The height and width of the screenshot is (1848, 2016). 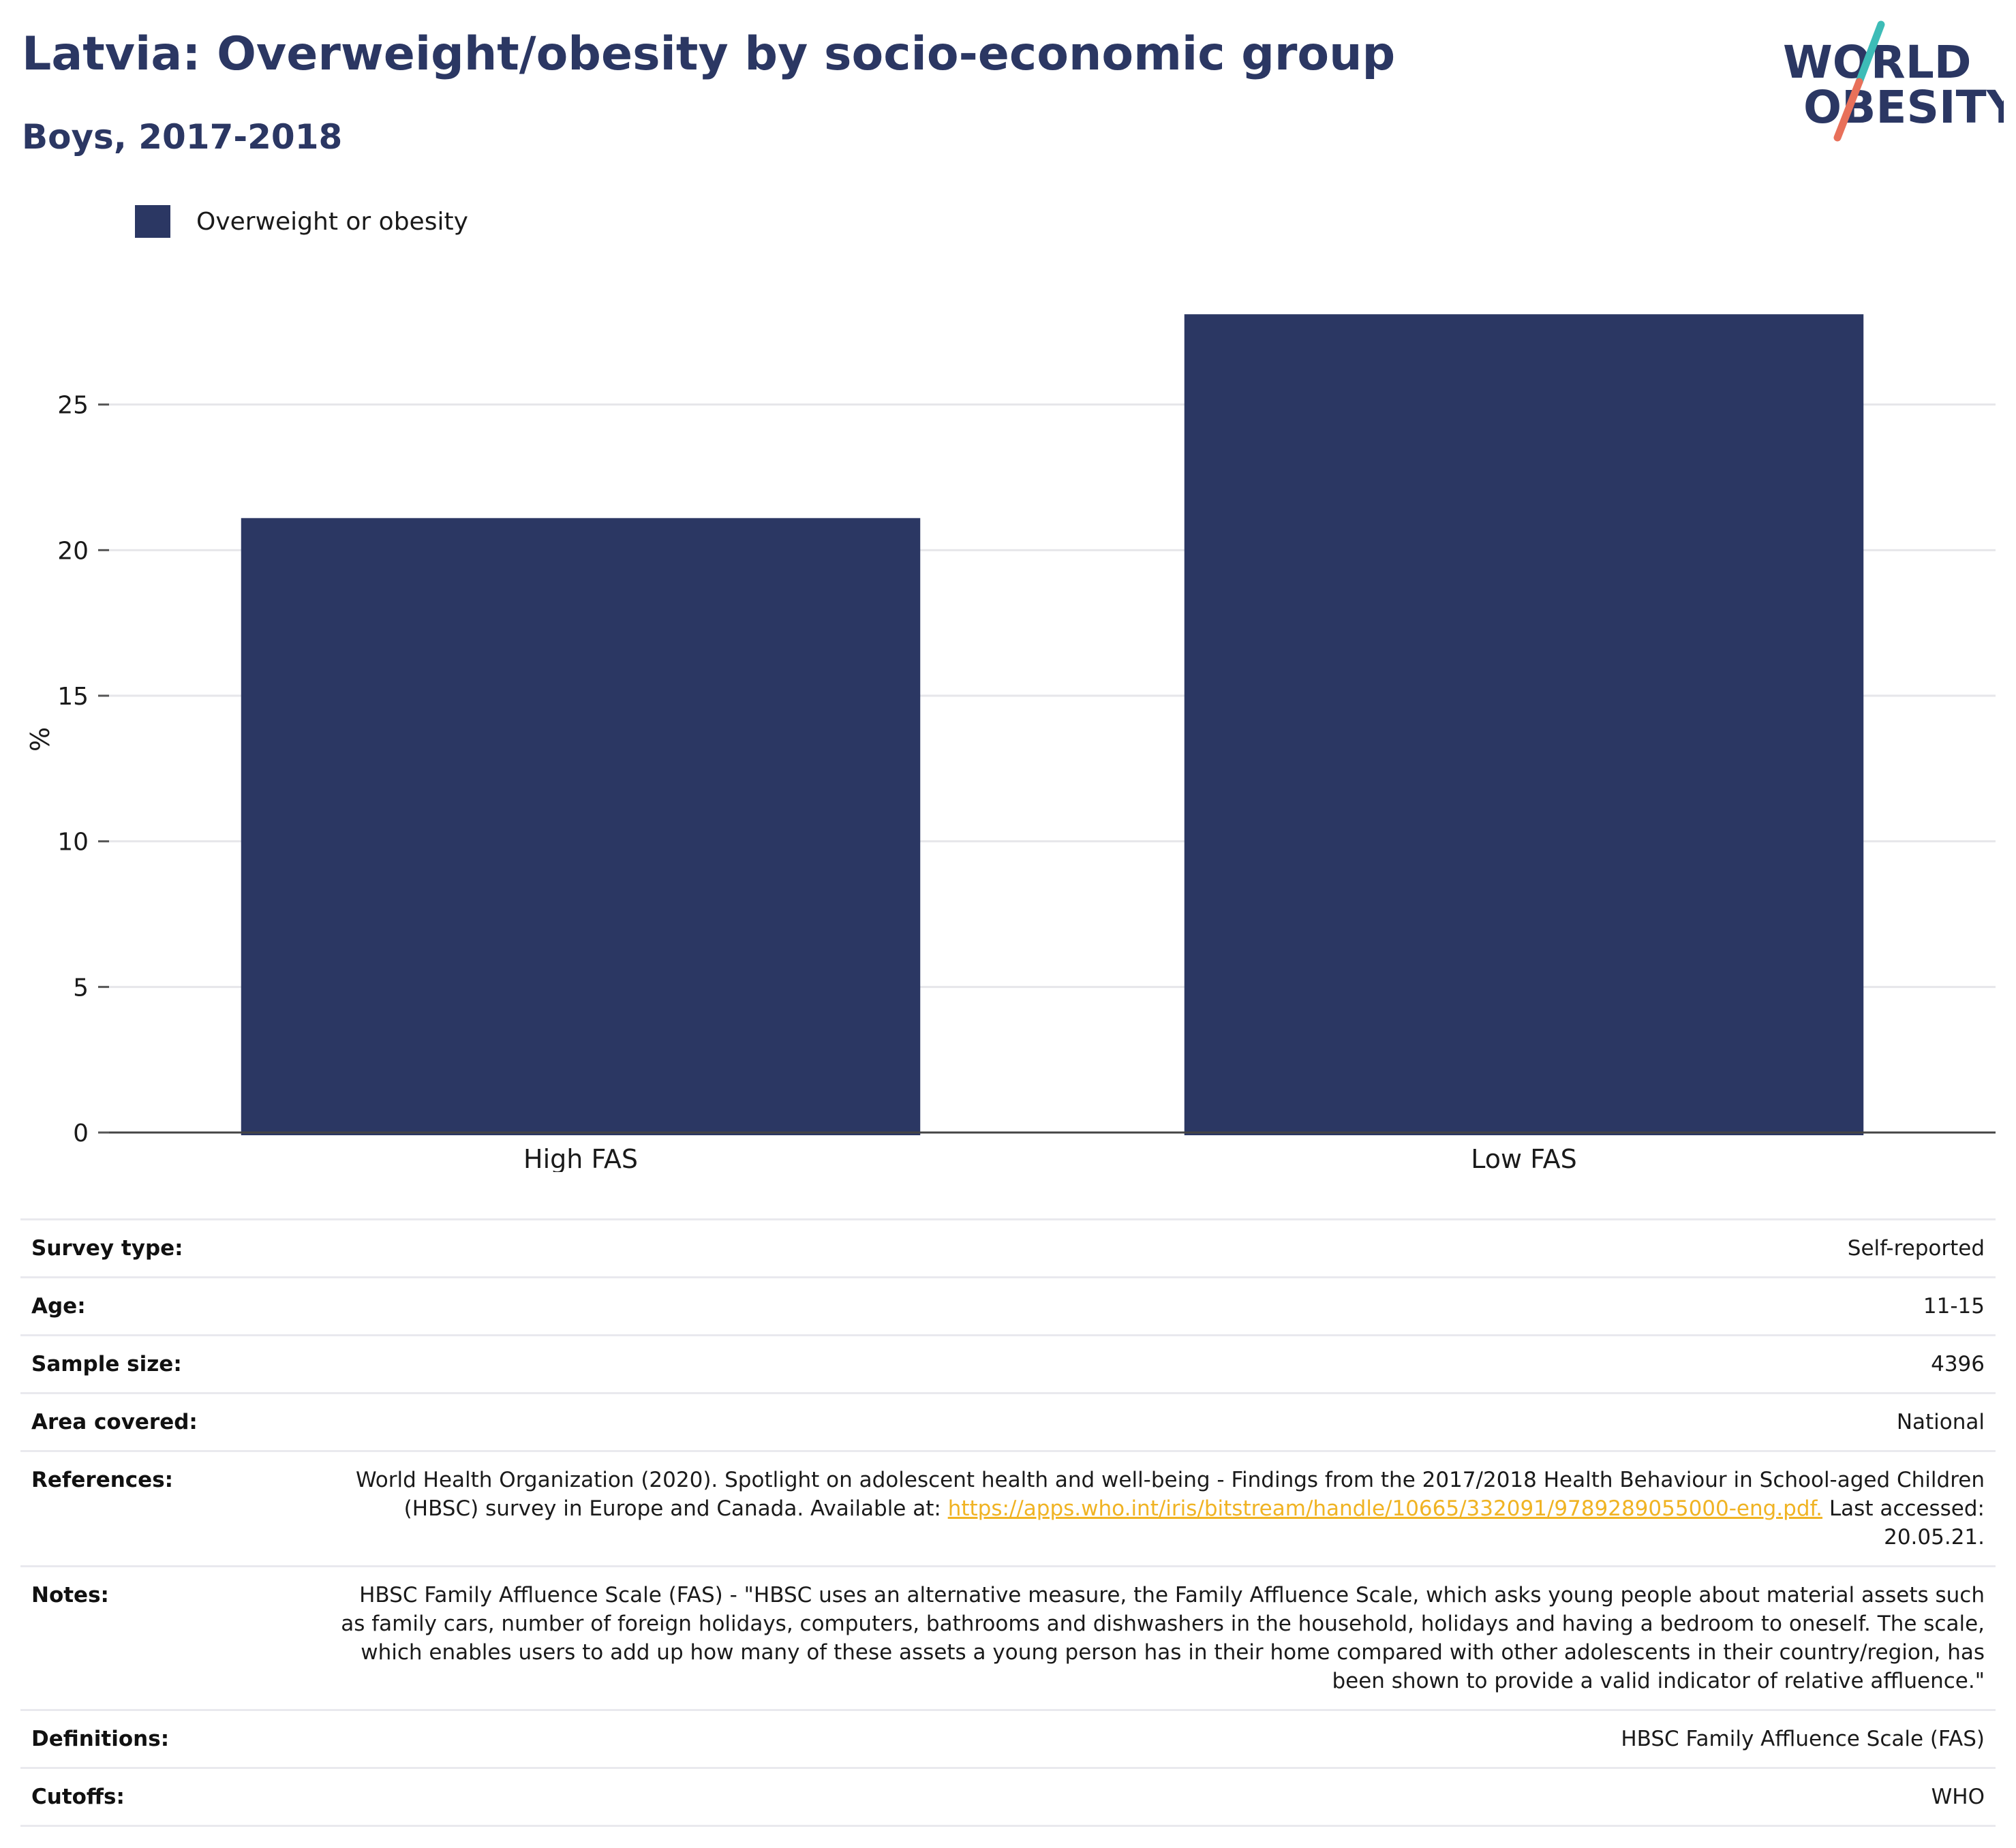 What do you see at coordinates (81, 1134) in the screenshot?
I see `y-tick-label: 0` at bounding box center [81, 1134].